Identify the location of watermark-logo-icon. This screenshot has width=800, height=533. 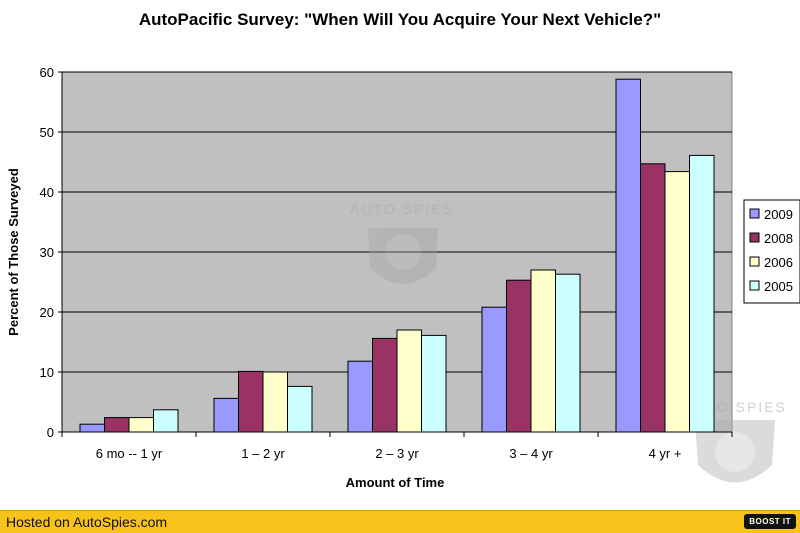
(403, 256).